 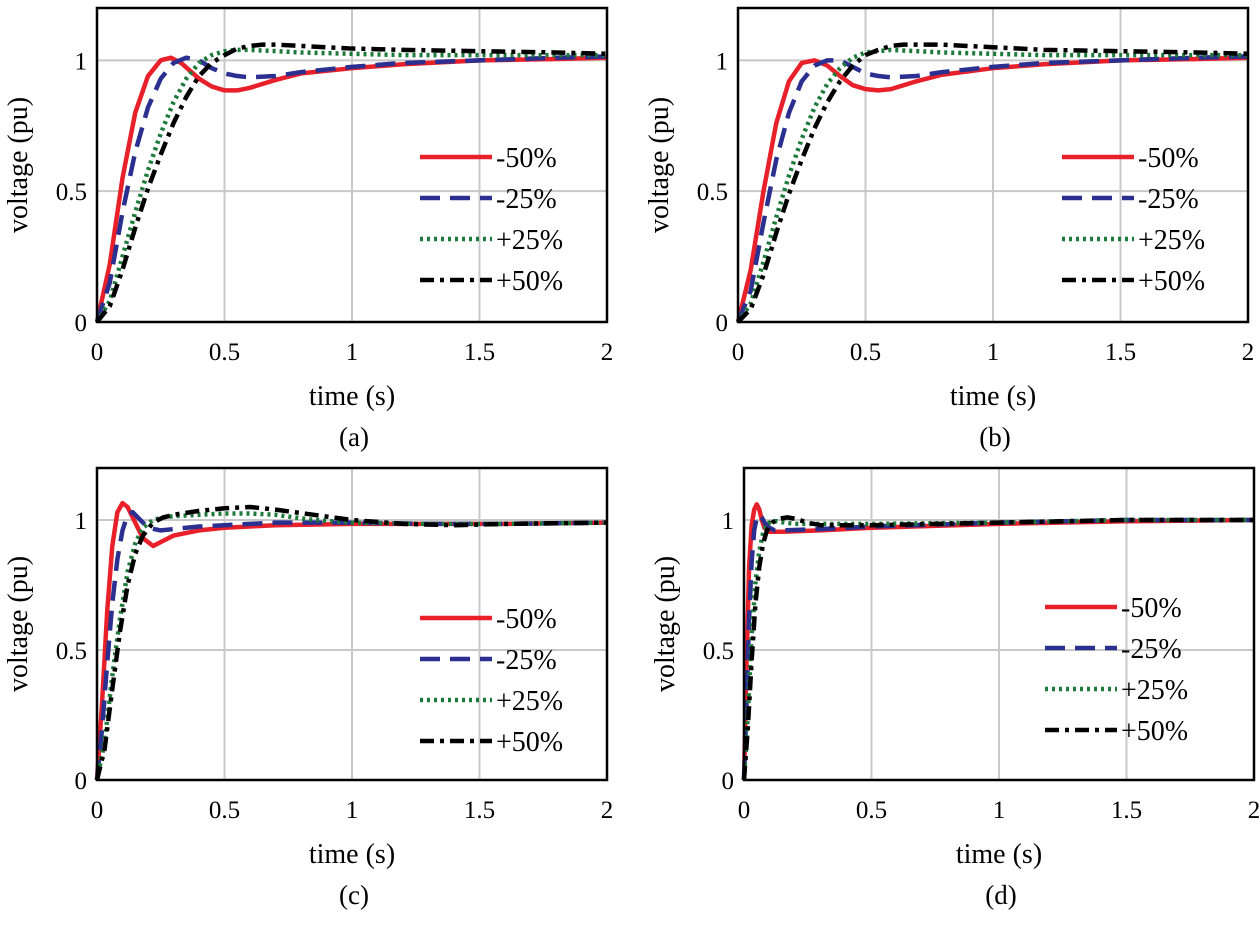 I want to click on panel-caption: (c), so click(x=354, y=895).